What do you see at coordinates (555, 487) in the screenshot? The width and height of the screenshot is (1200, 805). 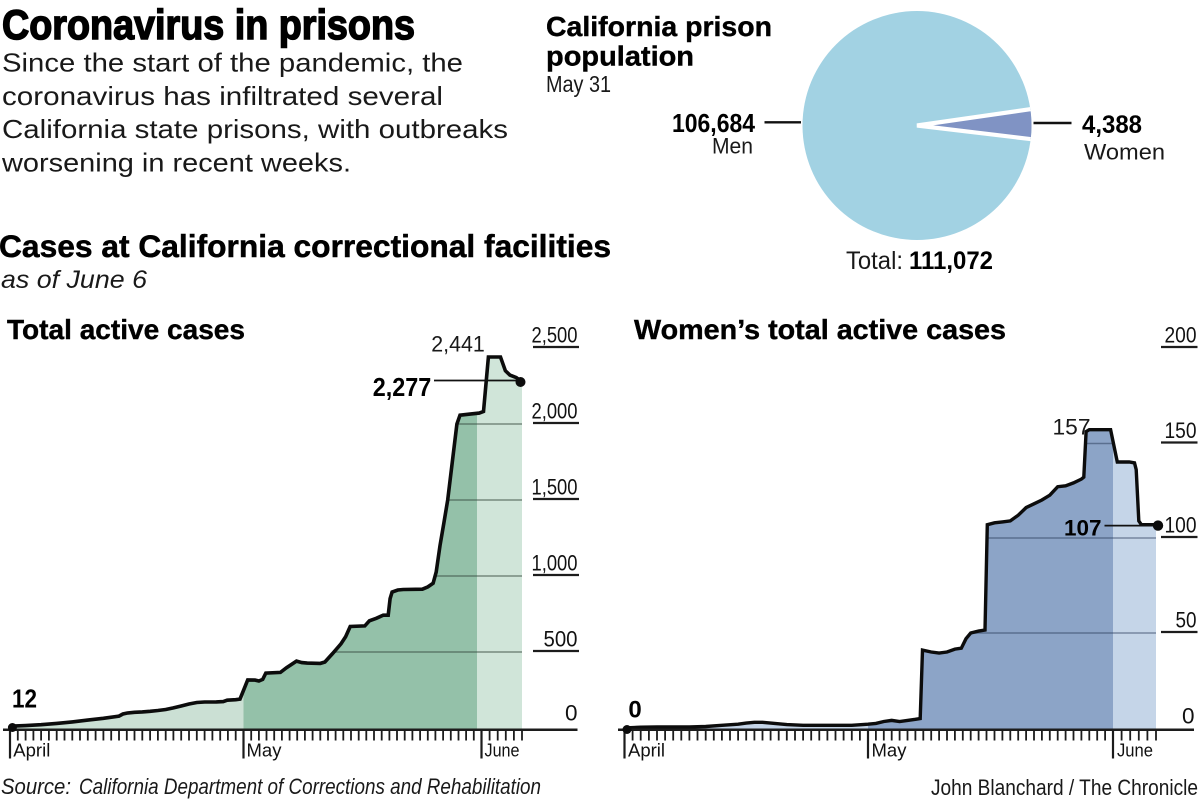 I see `svg-text: 1,500` at bounding box center [555, 487].